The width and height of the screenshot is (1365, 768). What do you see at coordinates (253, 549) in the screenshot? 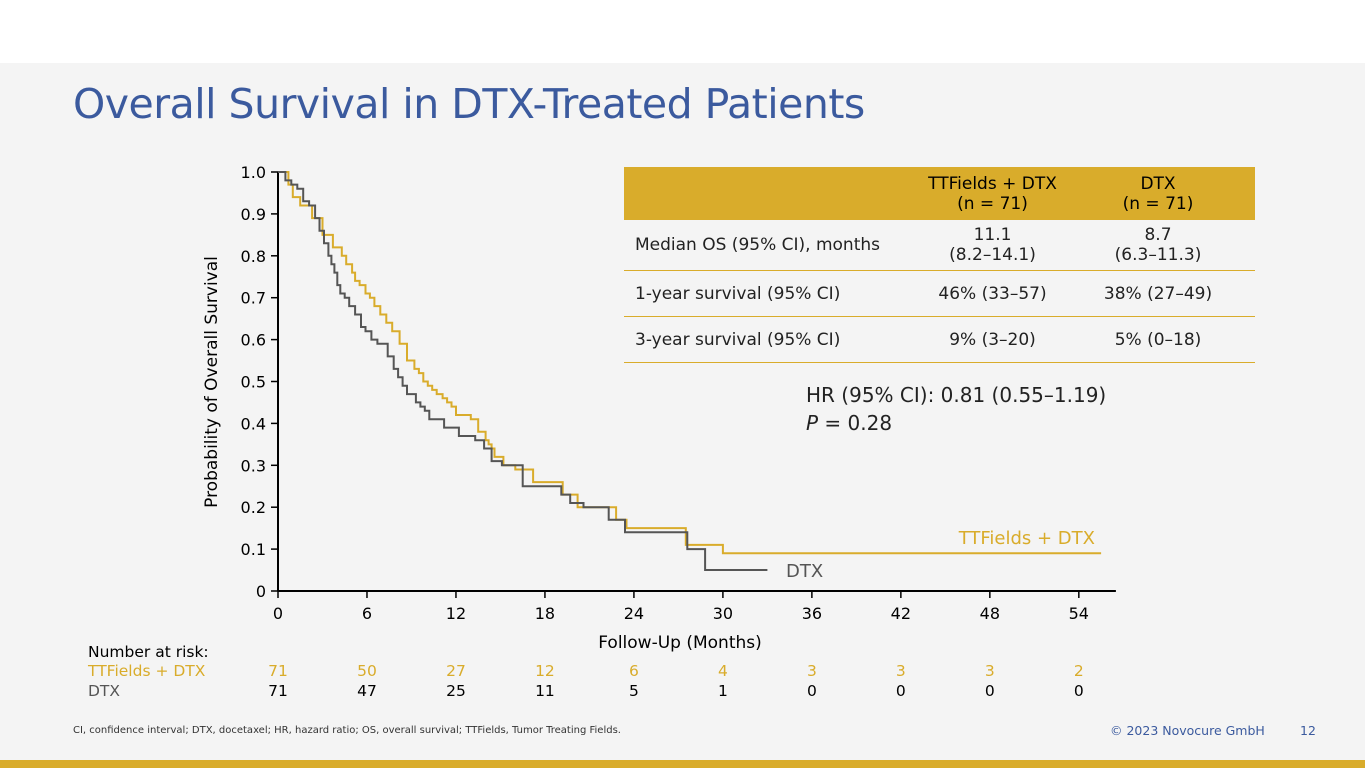
I see `y-tick-label: 0.1` at bounding box center [253, 549].